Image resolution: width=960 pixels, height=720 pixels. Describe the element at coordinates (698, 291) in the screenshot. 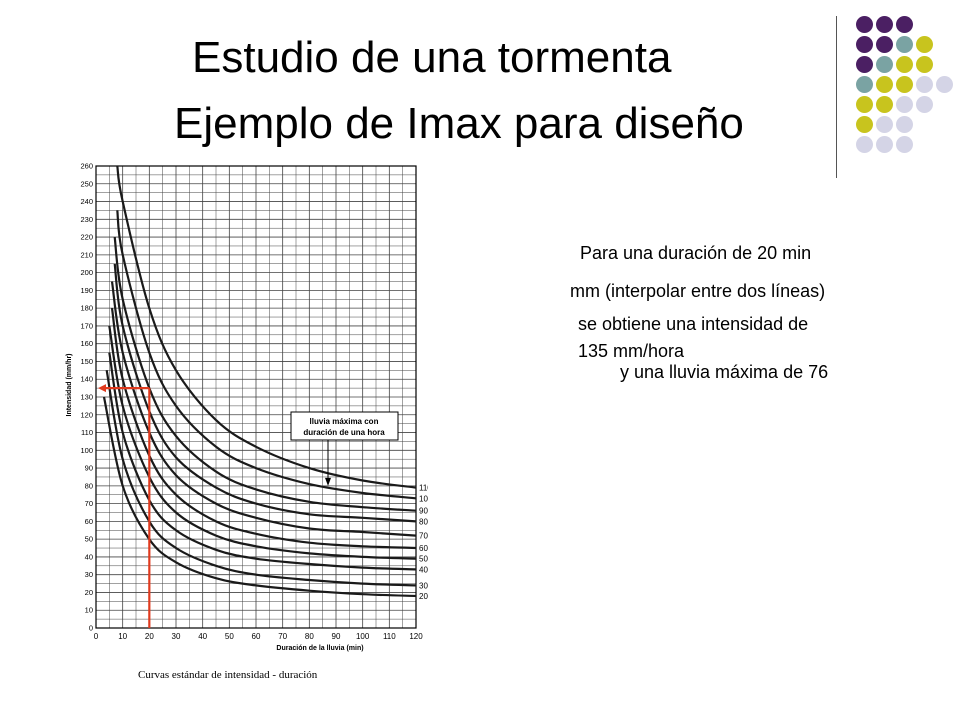

I see `note-interpolate: mm (interpolar entre dos líneas)` at that location.